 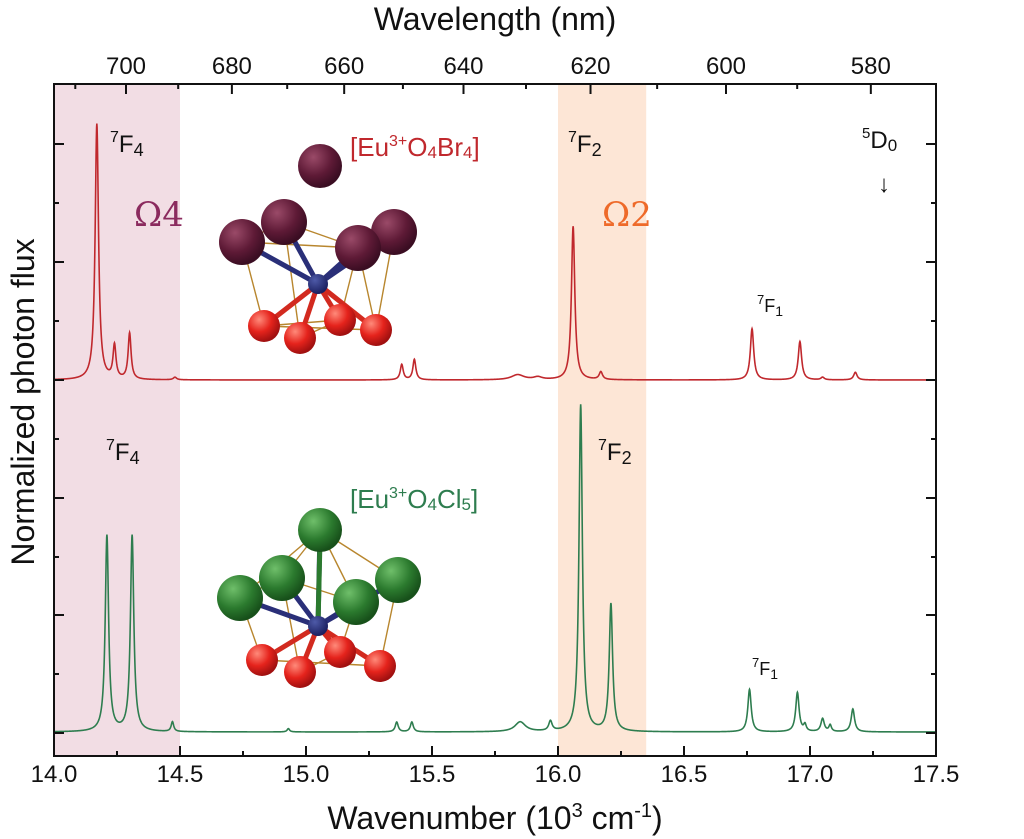 What do you see at coordinates (765, 668) in the screenshot?
I see `label-bottom-7f1: 7F1` at bounding box center [765, 668].